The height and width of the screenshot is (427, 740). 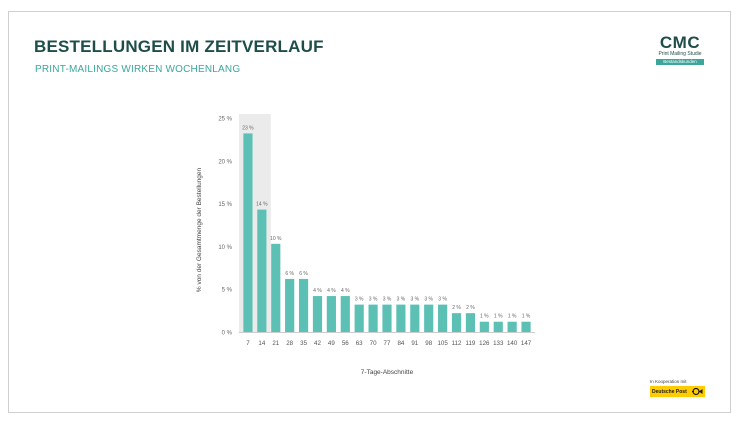 I want to click on y-axis-title: % von der Gesamtmenge der Bestellungen, so click(x=199, y=229).